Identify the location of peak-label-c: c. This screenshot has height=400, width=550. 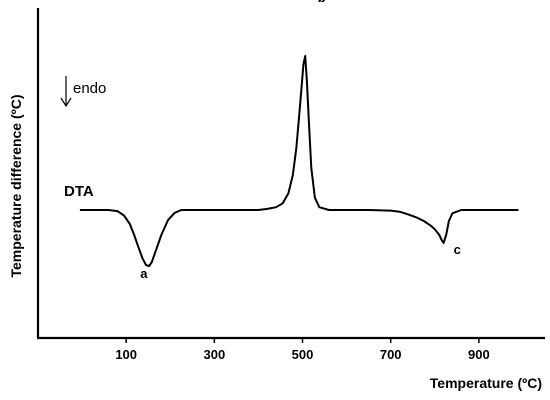
(457, 249).